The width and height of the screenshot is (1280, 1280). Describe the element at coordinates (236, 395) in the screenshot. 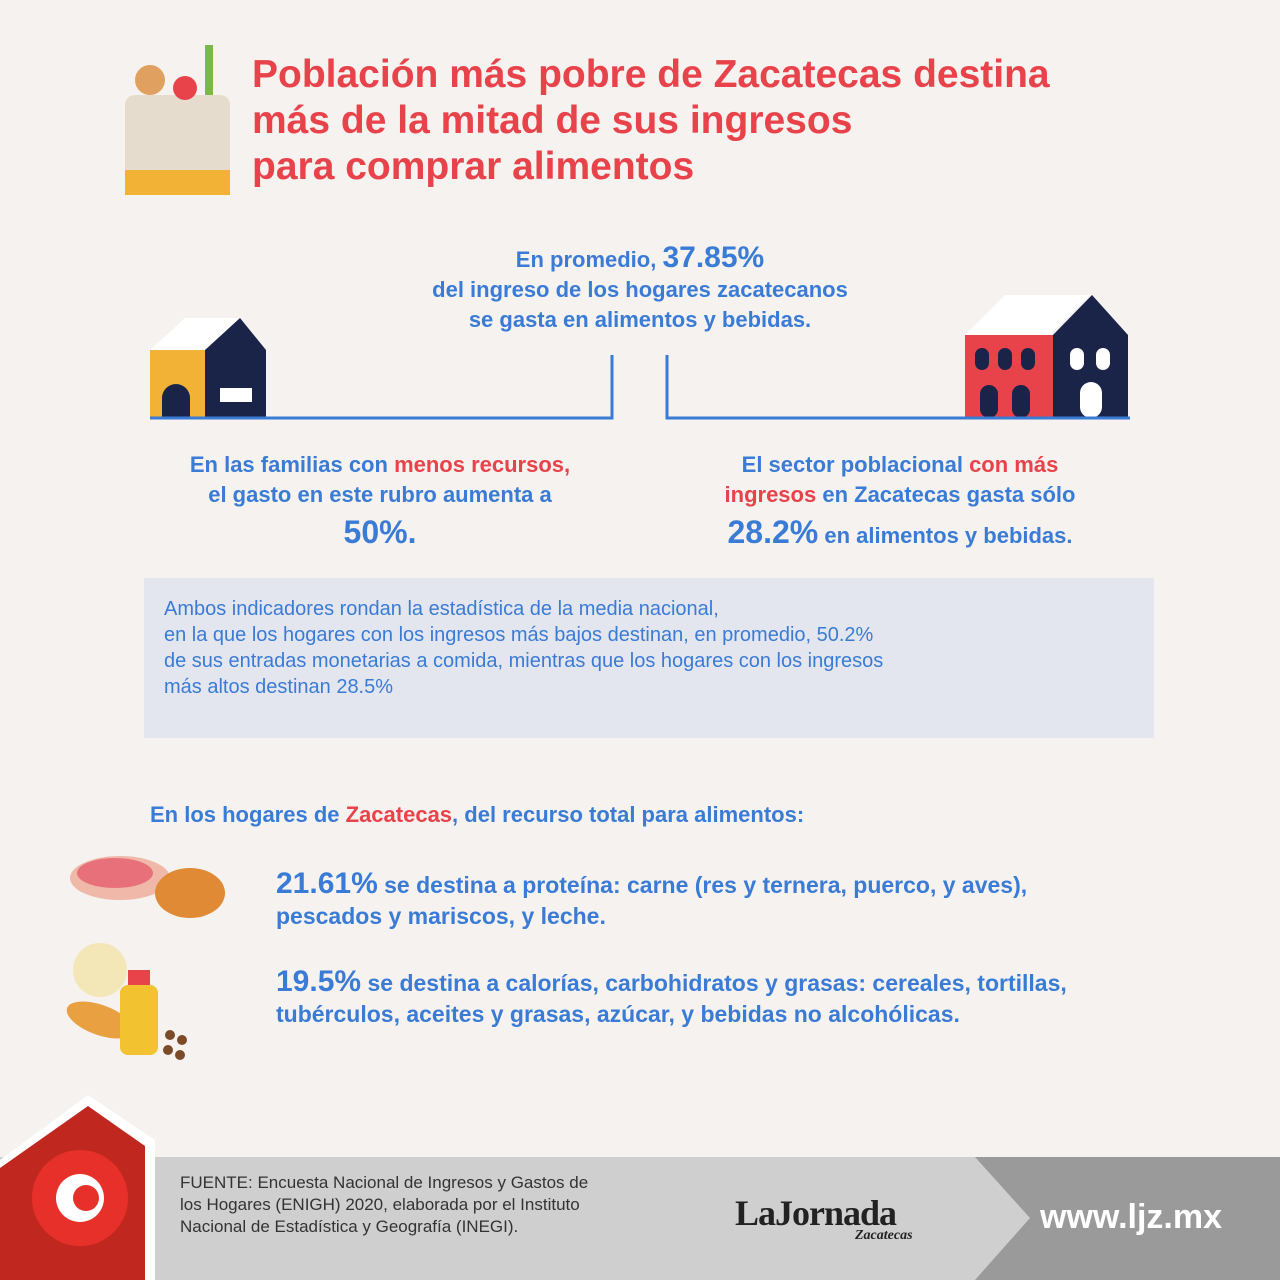

I see `house-window` at that location.